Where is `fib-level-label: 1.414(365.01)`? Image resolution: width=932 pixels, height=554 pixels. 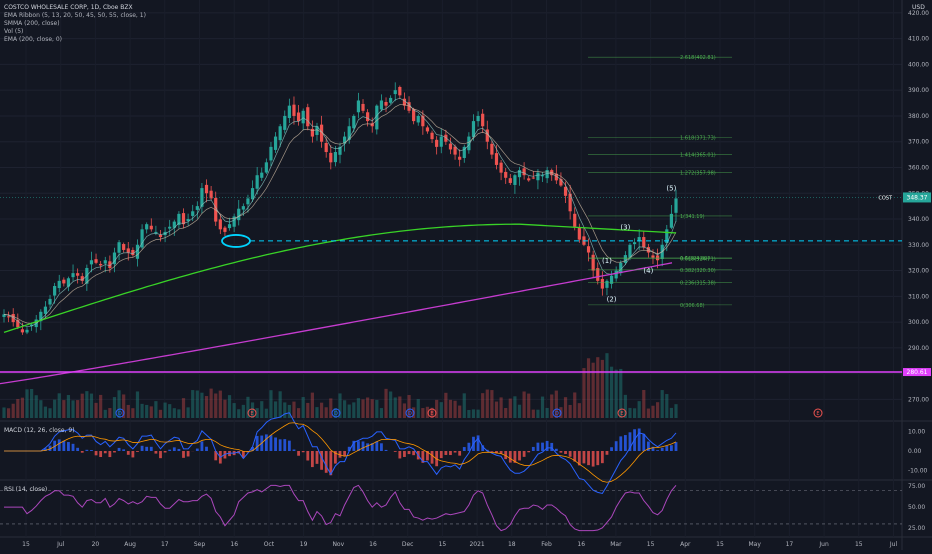
fib-level-label: 1.414(365.01) is located at coordinates (698, 156).